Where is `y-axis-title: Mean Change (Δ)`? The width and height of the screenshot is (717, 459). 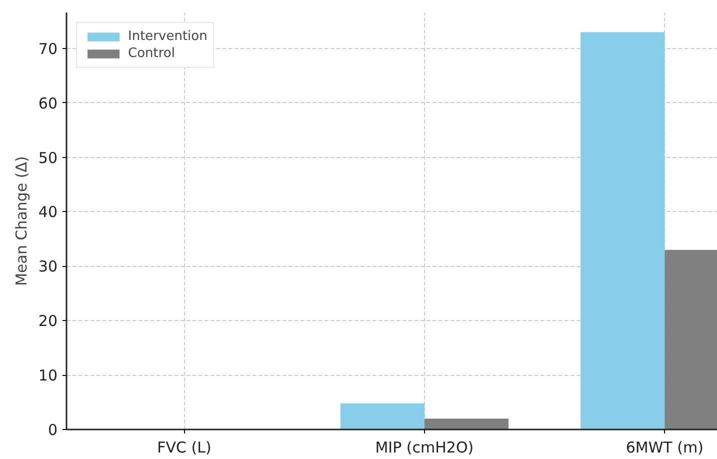 y-axis-title: Mean Change (Δ) is located at coordinates (21, 221).